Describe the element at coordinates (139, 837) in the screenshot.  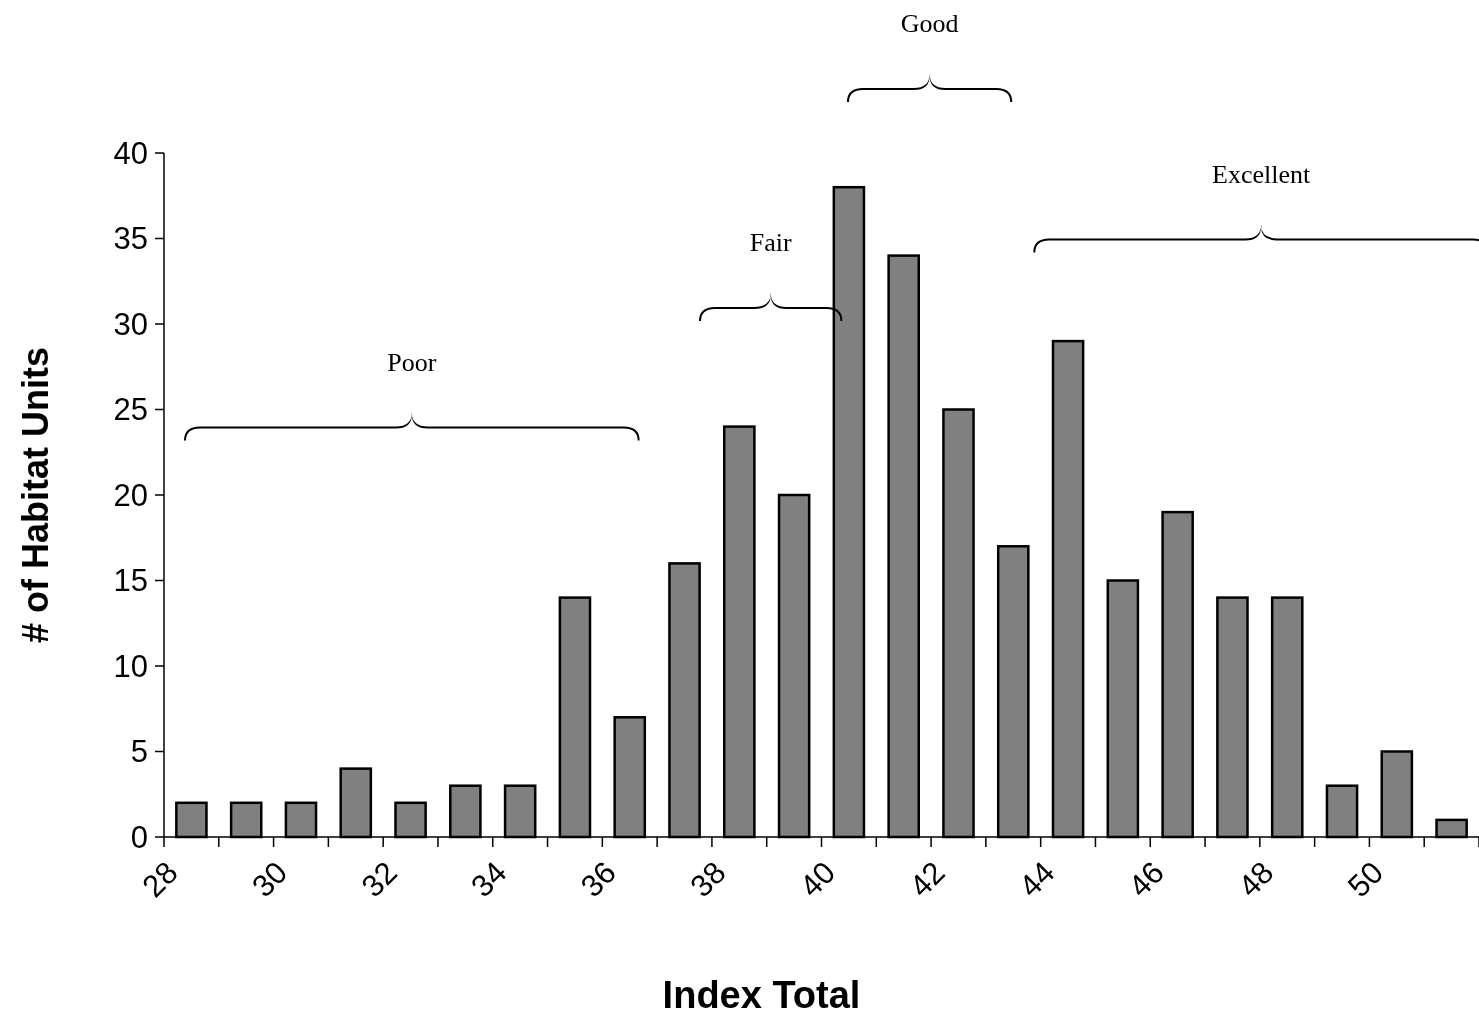
I see `y-tick-label: 0` at that location.